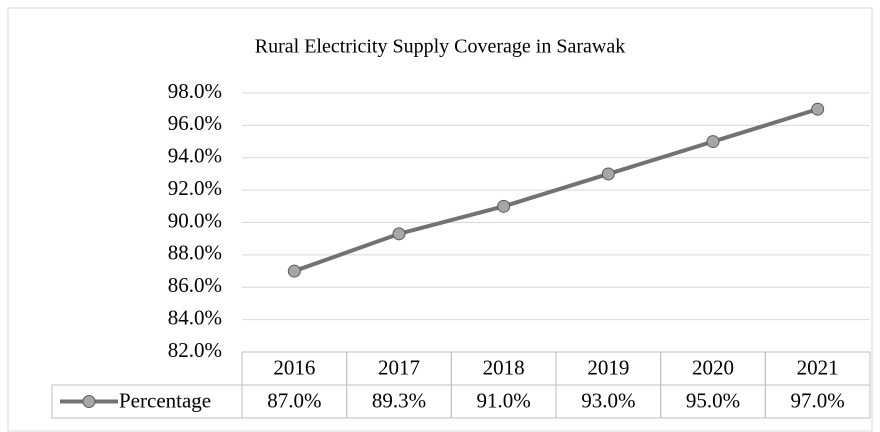 The width and height of the screenshot is (880, 432). What do you see at coordinates (195, 317) in the screenshot?
I see `y-tick-label: 84.0%` at bounding box center [195, 317].